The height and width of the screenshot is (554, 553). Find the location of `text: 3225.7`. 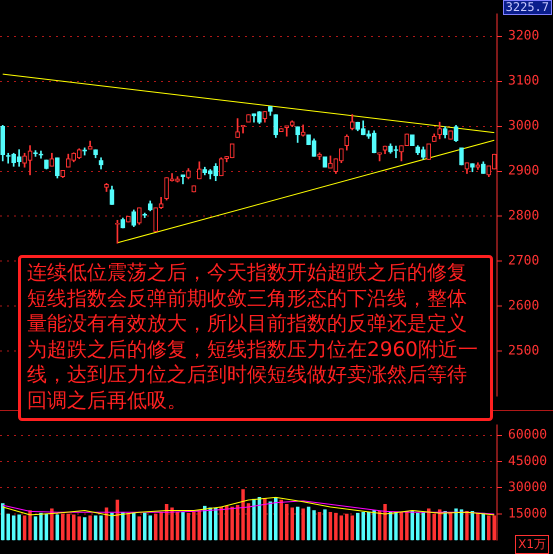

text: 3225.7 is located at coordinates (527, 7).